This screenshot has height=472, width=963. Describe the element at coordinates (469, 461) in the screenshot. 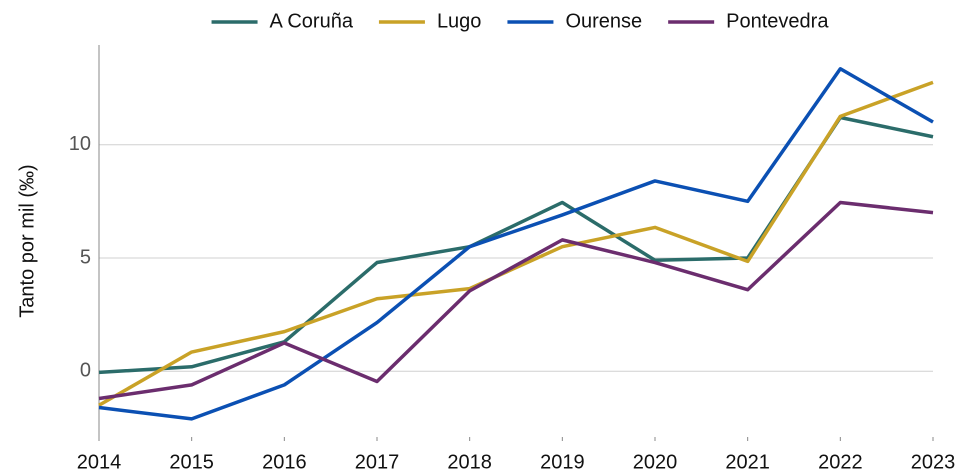

I see `x-tick-label: 2018` at that location.